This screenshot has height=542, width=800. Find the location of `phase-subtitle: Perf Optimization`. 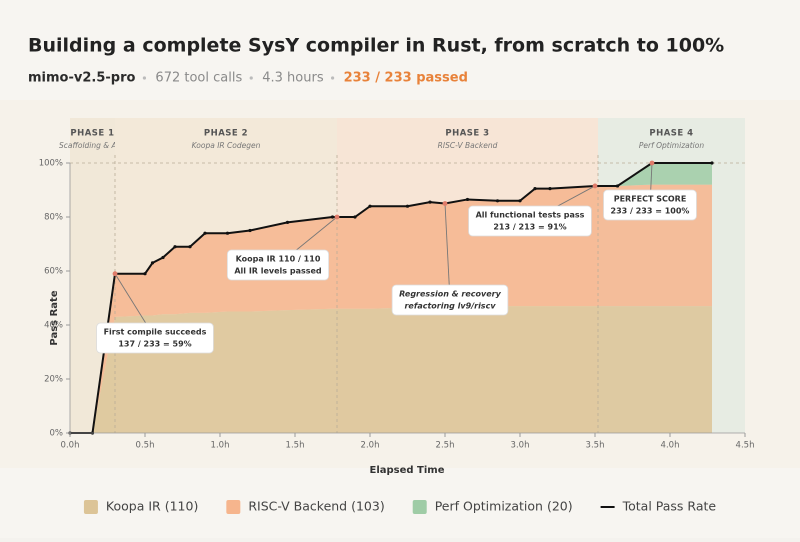

phase-subtitle: Perf Optimization is located at coordinates (671, 145).